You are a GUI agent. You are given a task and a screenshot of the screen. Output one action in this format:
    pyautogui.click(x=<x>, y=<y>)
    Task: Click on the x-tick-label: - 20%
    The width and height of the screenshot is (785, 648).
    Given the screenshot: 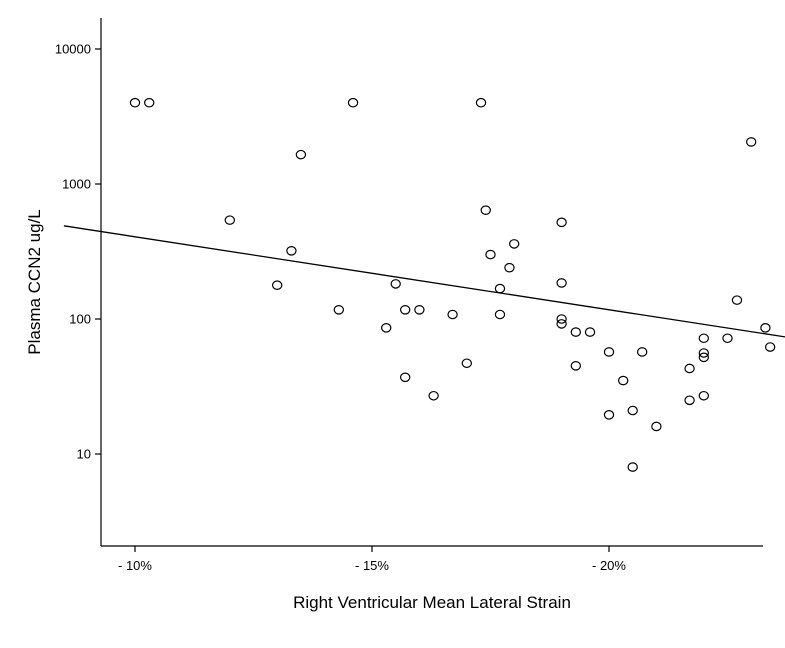 What is the action you would take?
    pyautogui.click(x=609, y=565)
    